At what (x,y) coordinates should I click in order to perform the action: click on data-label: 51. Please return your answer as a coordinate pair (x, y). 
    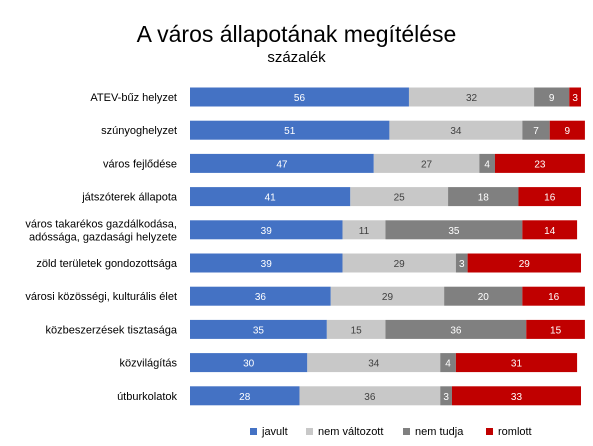
    Looking at the image, I should click on (290, 131).